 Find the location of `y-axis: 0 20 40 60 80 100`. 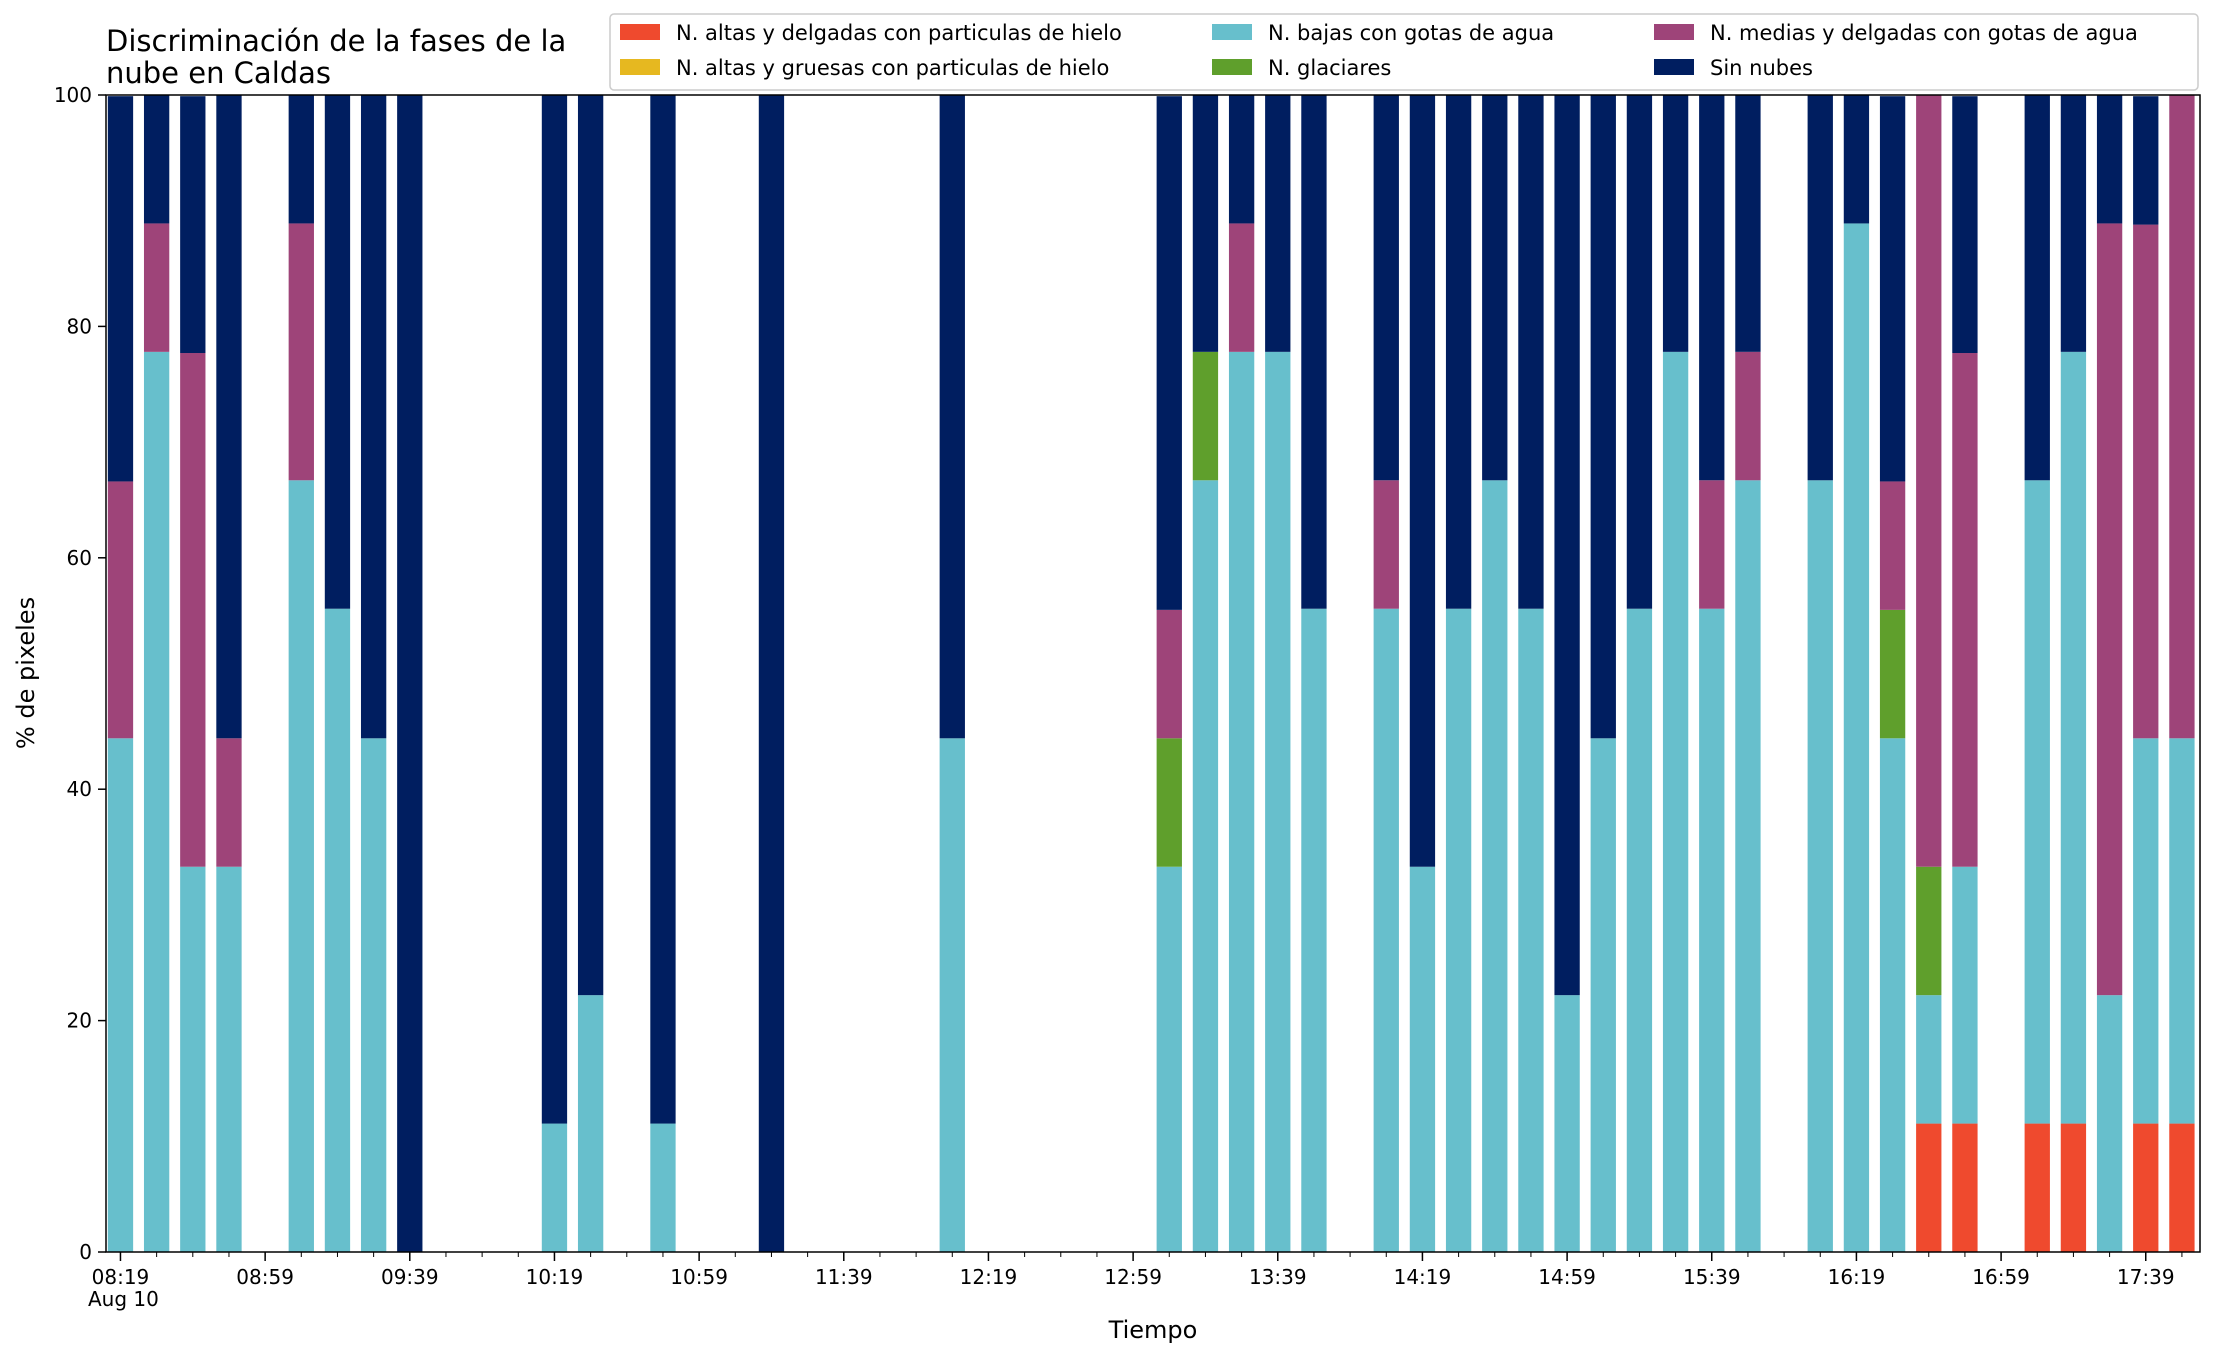

y-axis: 0 20 40 60 80 100 is located at coordinates (80, 673).